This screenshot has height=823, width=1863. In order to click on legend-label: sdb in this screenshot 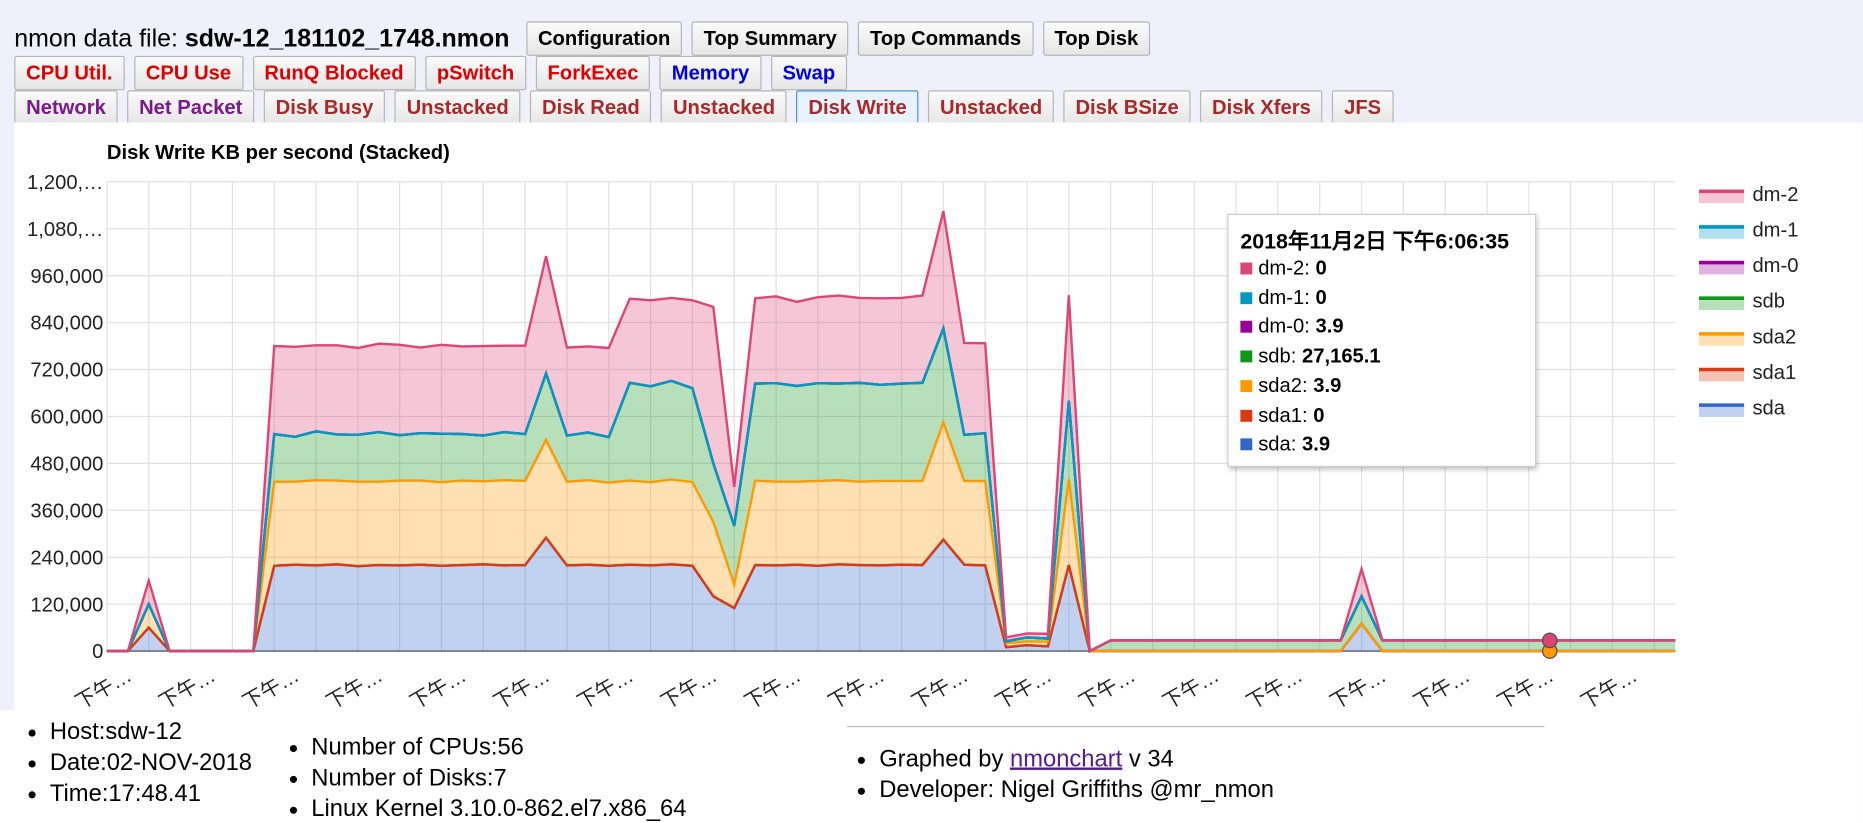, I will do `click(1768, 302)`.